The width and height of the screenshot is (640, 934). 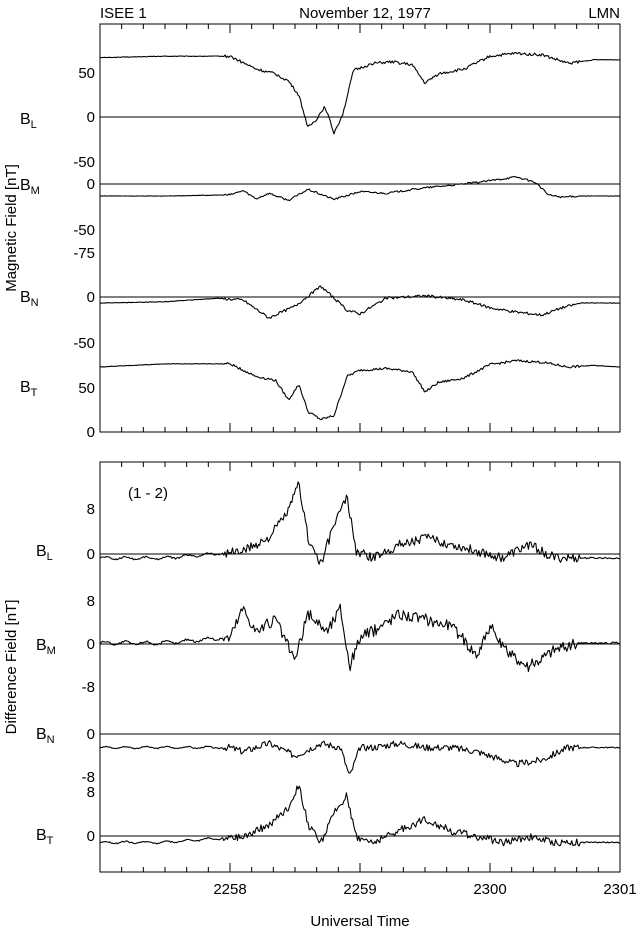 What do you see at coordinates (91, 184) in the screenshot?
I see `bm-tick-label: 0` at bounding box center [91, 184].